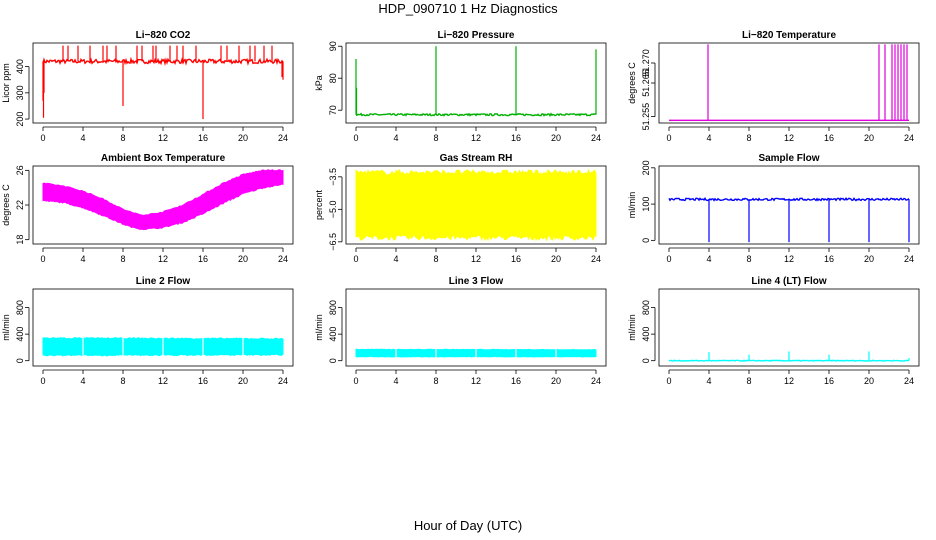 This screenshot has width=936, height=540. What do you see at coordinates (20, 205) in the screenshot?
I see `y-tick-label: 22` at bounding box center [20, 205].